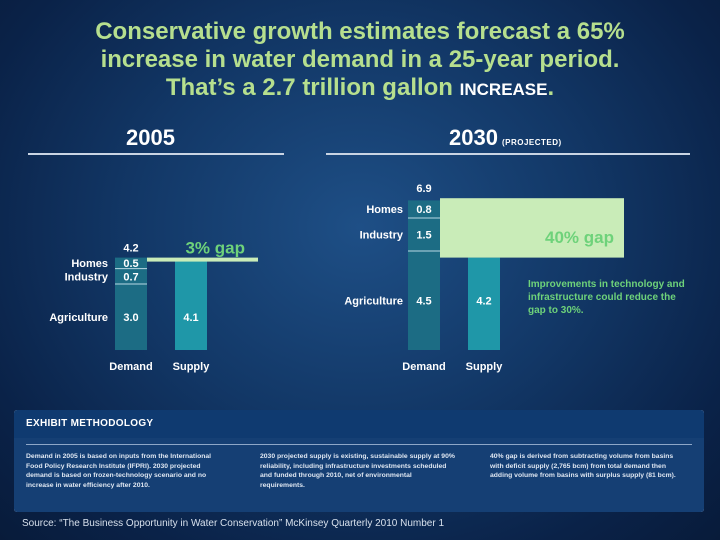 The height and width of the screenshot is (540, 720). What do you see at coordinates (423, 189) in the screenshot?
I see `demand-total-2030: 6.9` at bounding box center [423, 189].